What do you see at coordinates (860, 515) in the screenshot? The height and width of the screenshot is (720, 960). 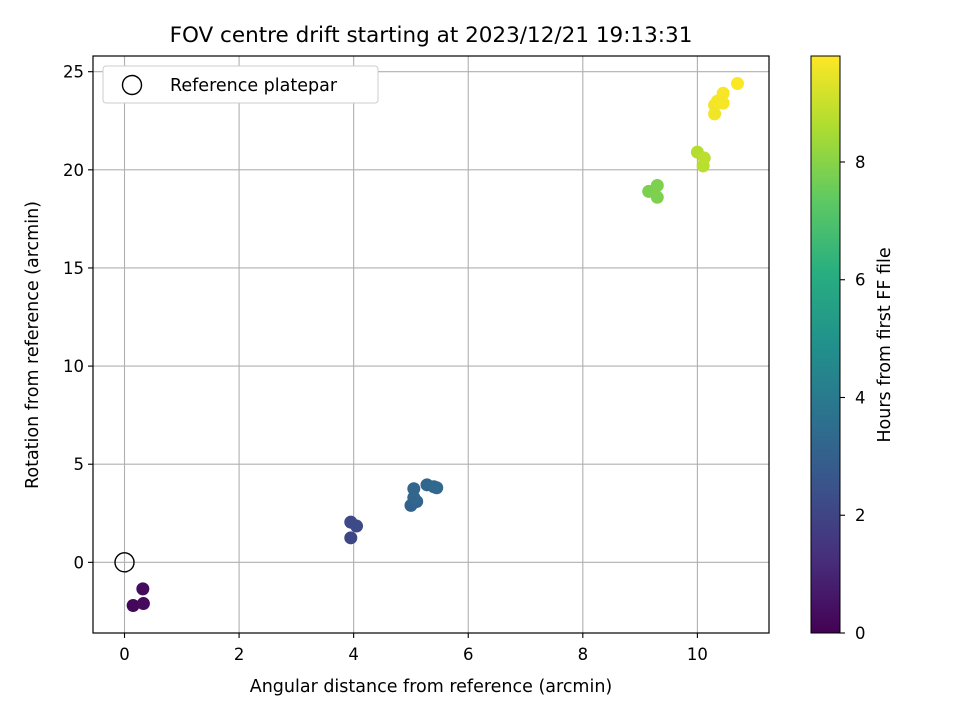 I see `colorbar-tick-label: 2` at bounding box center [860, 515].